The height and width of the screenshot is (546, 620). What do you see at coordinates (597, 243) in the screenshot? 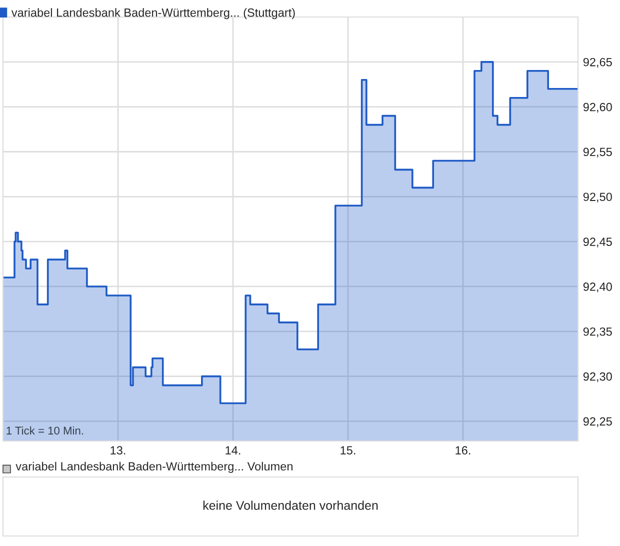
I see `y-tick-label: 92,45` at bounding box center [597, 243].